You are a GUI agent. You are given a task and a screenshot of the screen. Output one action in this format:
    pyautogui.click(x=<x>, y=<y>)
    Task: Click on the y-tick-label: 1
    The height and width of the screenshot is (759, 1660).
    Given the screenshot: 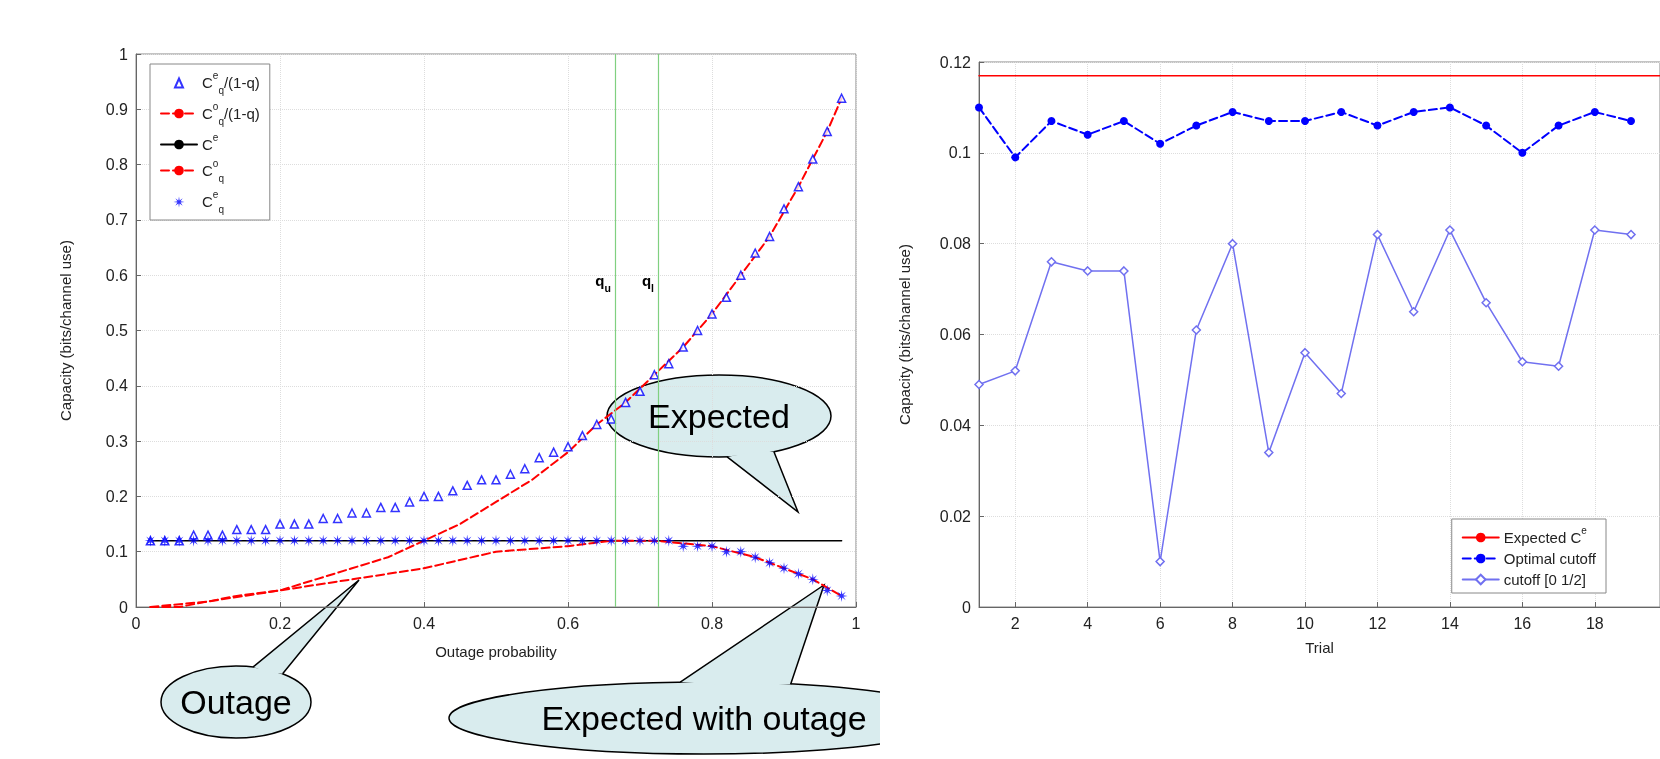 What is the action you would take?
    pyautogui.click(x=124, y=54)
    